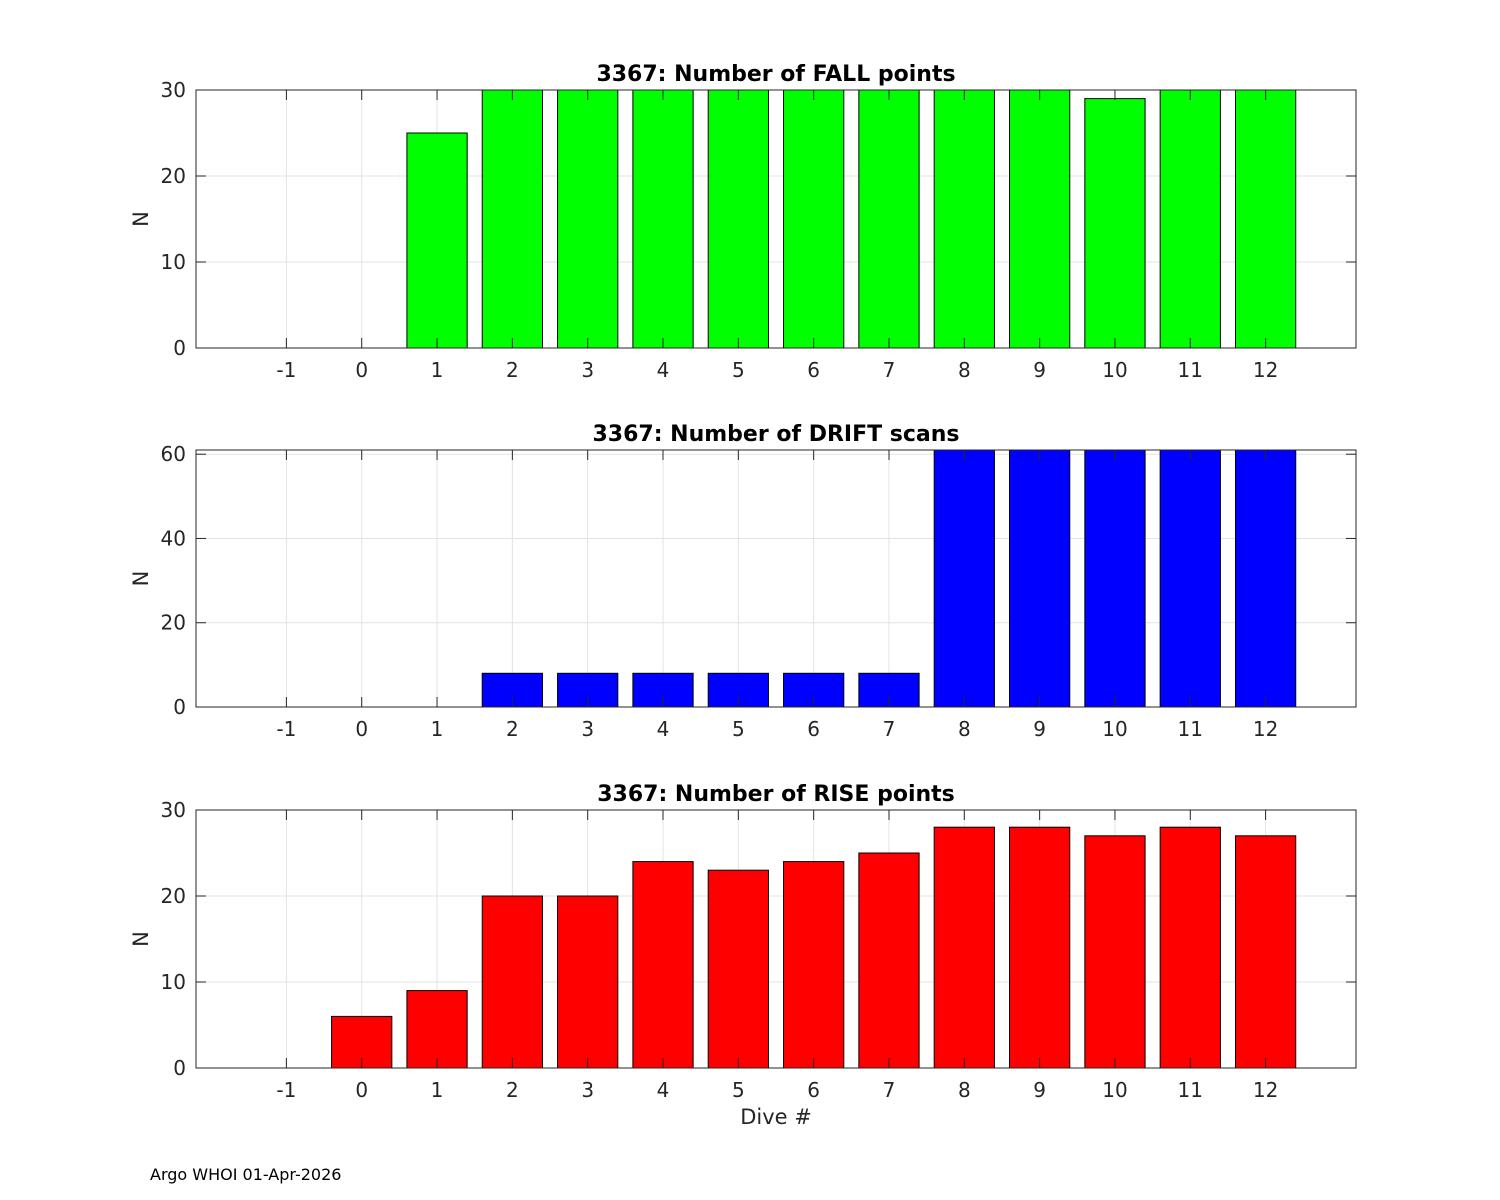  Describe the element at coordinates (173, 538) in the screenshot. I see `y-tick-label: 40` at that location.